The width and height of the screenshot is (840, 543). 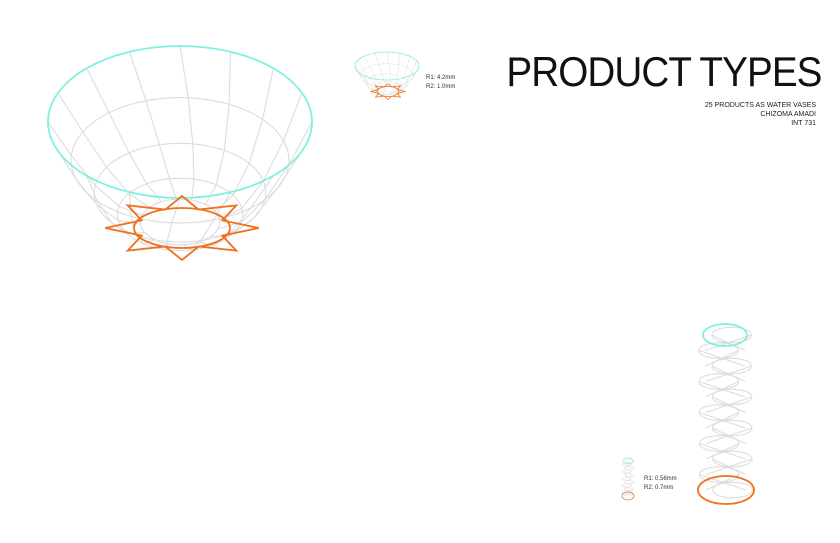 I want to click on tower-r1-label: R1: 0.56mm, so click(x=660, y=479).